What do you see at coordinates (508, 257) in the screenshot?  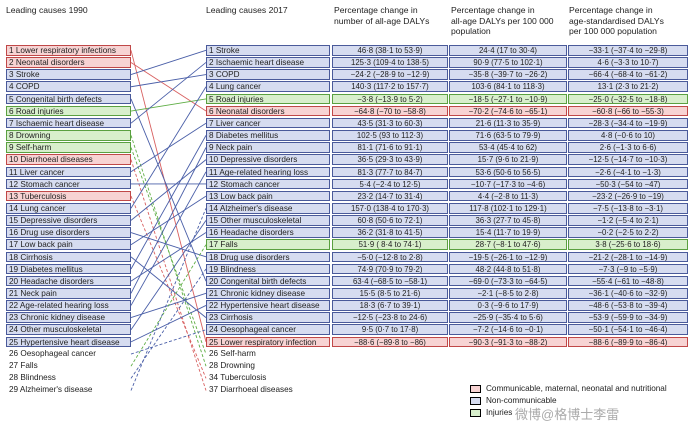 I see `value-cell-v2: −19·5 (−26·1 to −12·9)` at bounding box center [508, 257].